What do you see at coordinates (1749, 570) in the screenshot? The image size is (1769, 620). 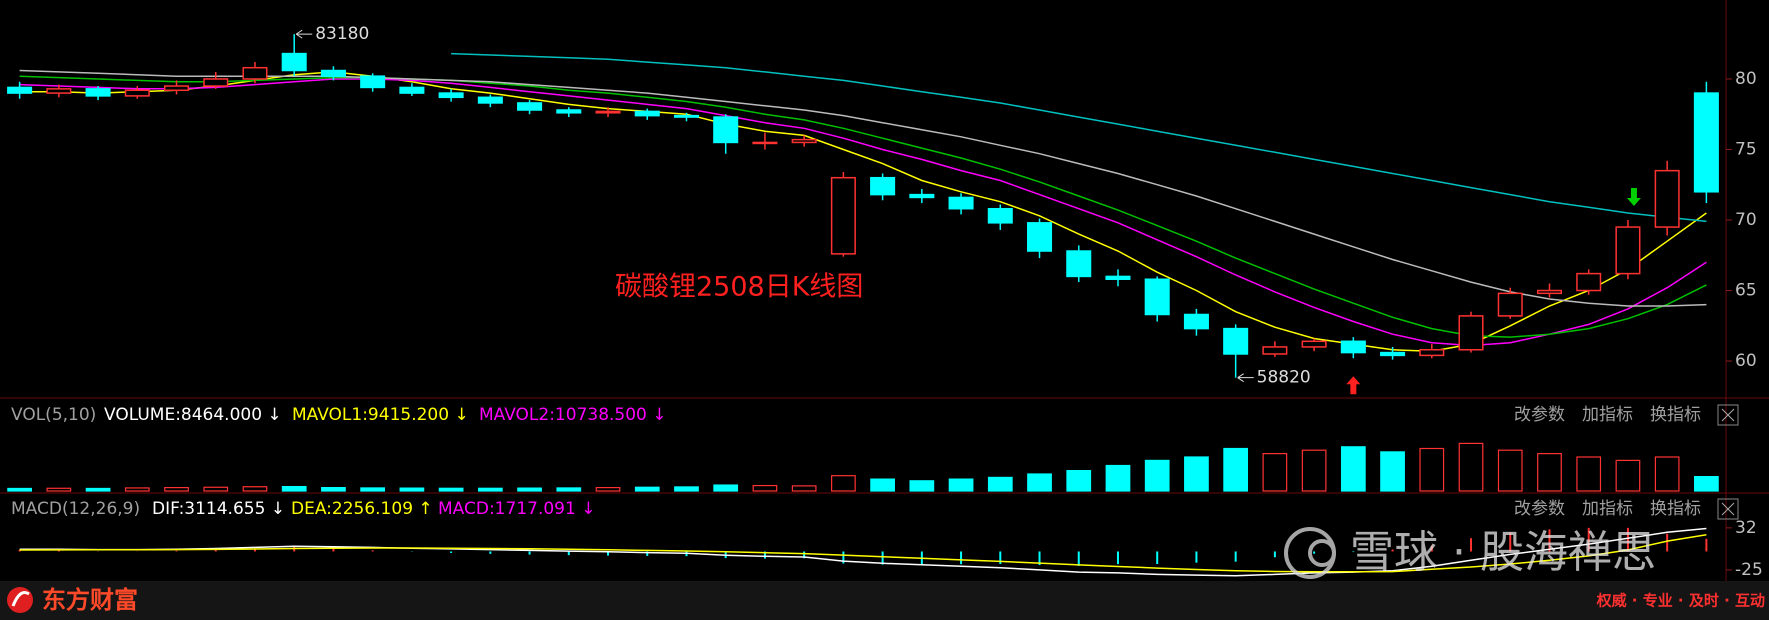 I see `y-tick-label: -25` at bounding box center [1749, 570].